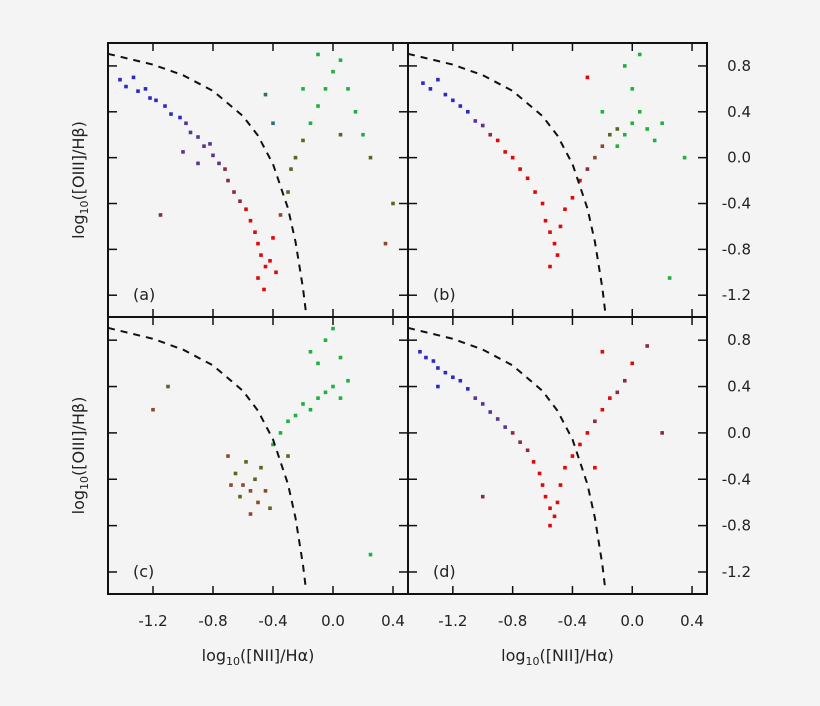 The image size is (820, 706). What do you see at coordinates (692, 621) in the screenshot?
I see `x-tick-label: 0.4` at bounding box center [692, 621].